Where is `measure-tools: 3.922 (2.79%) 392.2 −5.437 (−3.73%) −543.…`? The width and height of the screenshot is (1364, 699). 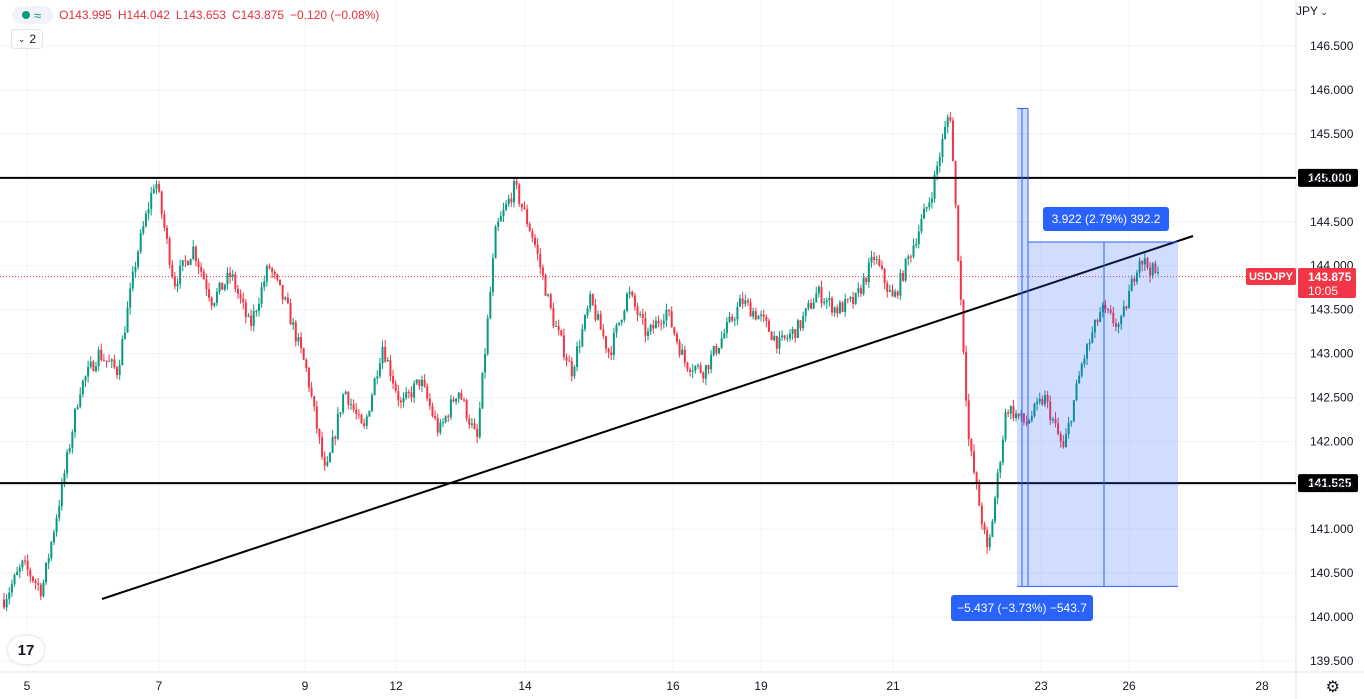
measure-tools: 3.922 (2.79%) 392.2 −5.437 (−3.73%) −543.… is located at coordinates (1064, 364).